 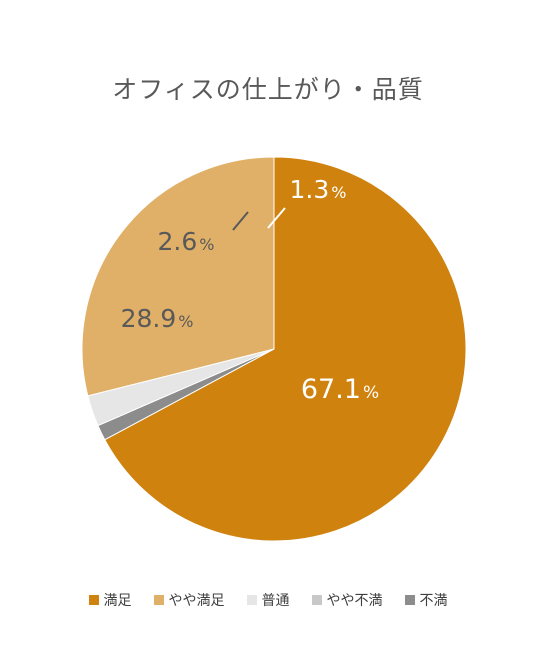 What do you see at coordinates (196, 601) in the screenshot?
I see `legend-label-1: やや満足` at bounding box center [196, 601].